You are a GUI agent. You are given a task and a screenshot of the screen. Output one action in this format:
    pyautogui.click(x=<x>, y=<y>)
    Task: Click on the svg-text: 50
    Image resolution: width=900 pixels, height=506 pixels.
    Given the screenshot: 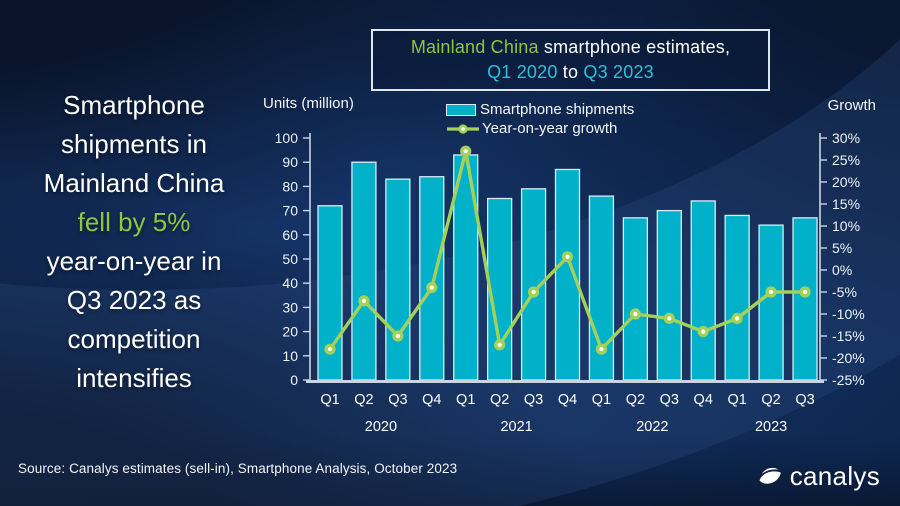 What is the action you would take?
    pyautogui.click(x=290, y=259)
    